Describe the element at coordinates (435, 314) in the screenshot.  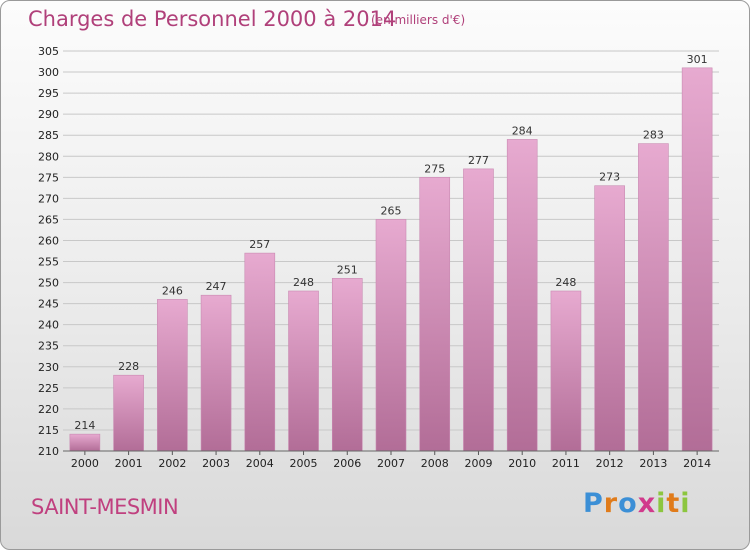
I see `bar-2008` at that location.